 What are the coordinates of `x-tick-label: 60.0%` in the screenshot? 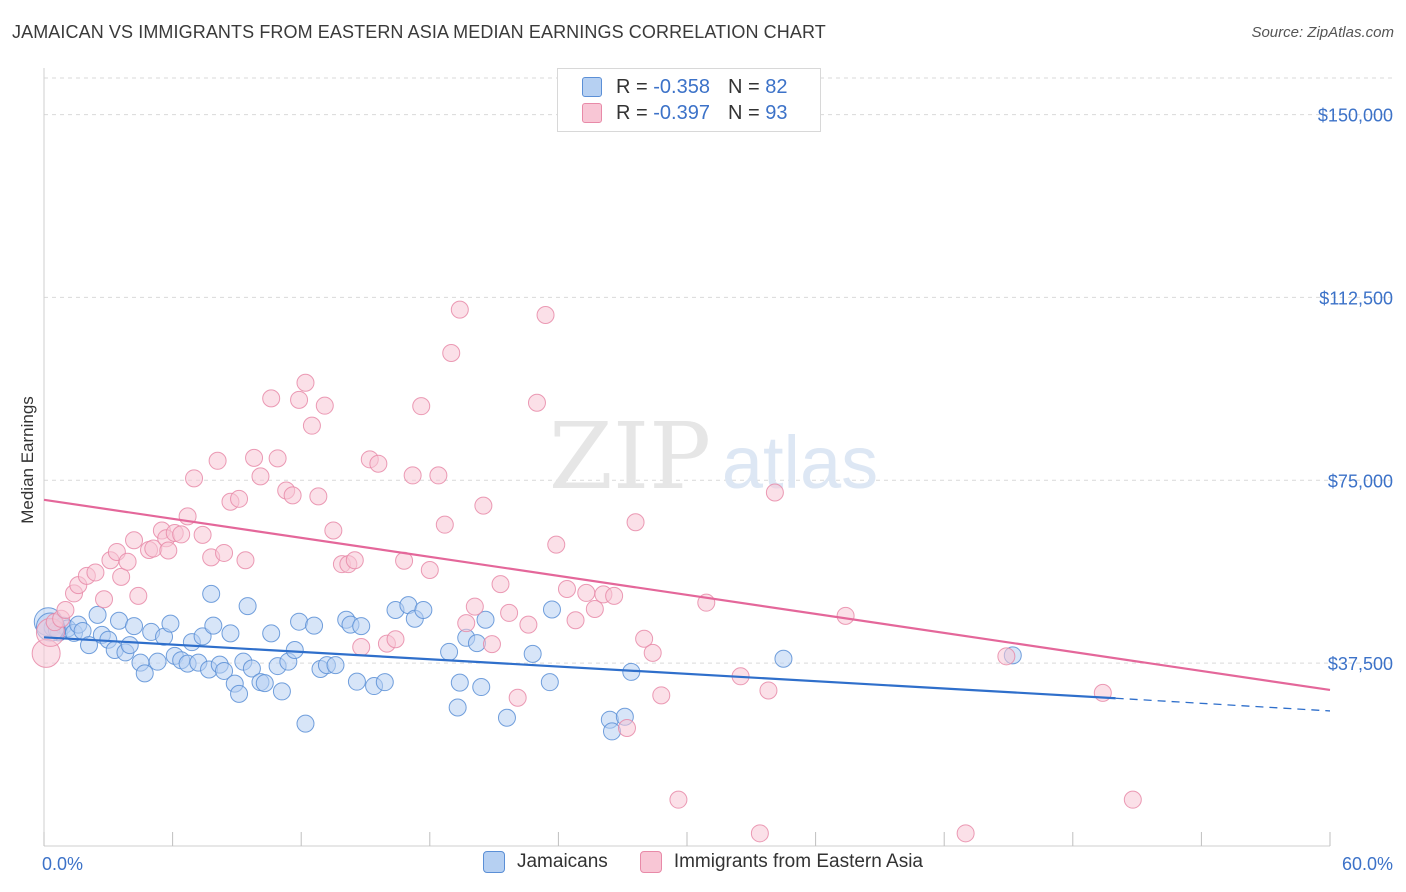 It's located at (1367, 864).